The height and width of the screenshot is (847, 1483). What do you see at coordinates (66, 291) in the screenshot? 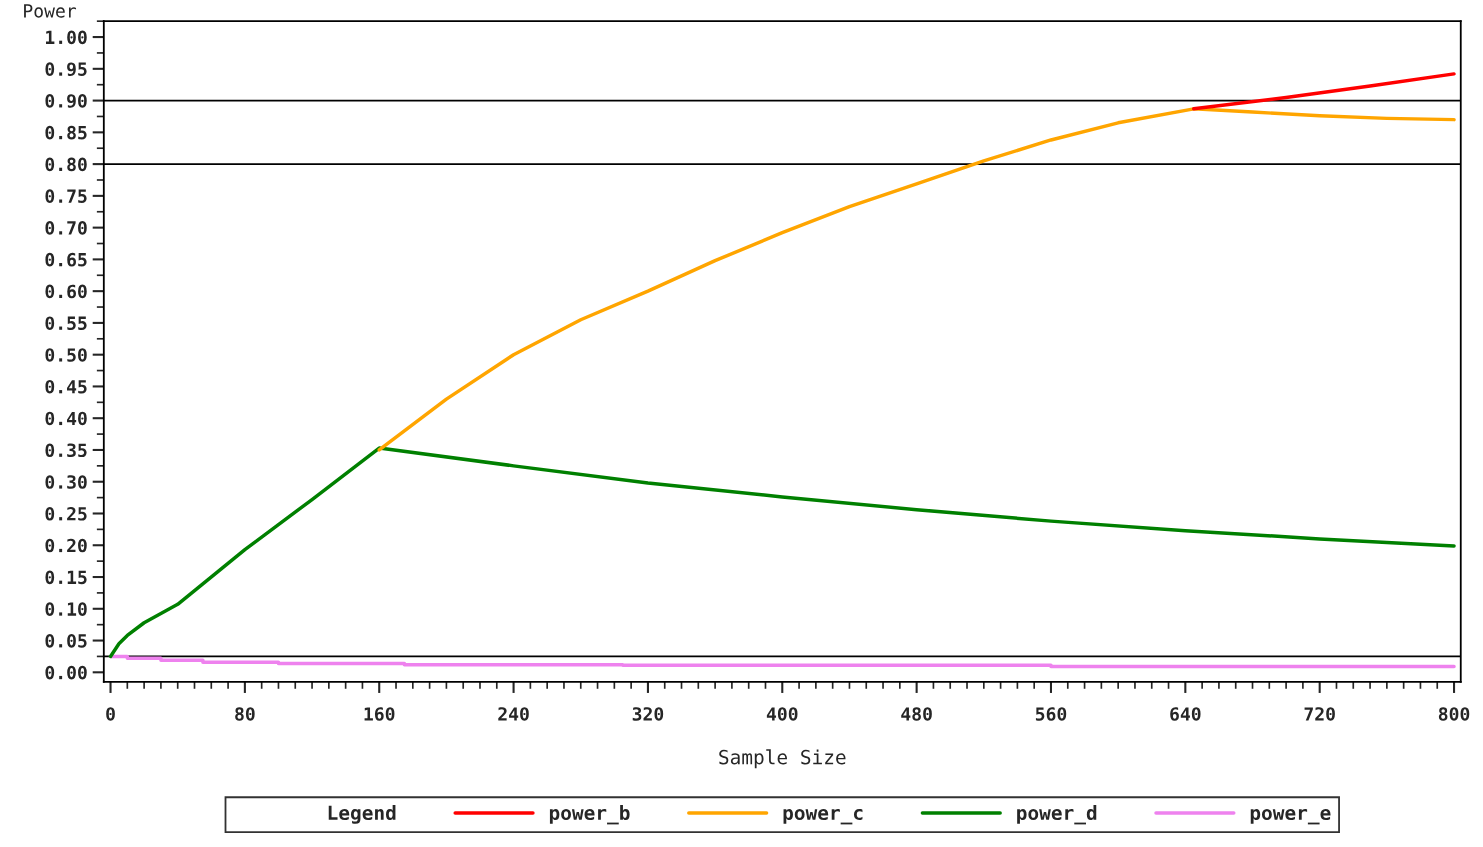
I see `y-tick-label: 0.60` at bounding box center [66, 291].